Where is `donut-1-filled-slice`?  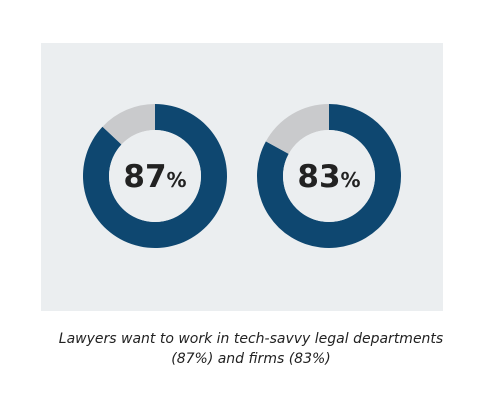
donut-1-filled-slice is located at coordinates (155, 176).